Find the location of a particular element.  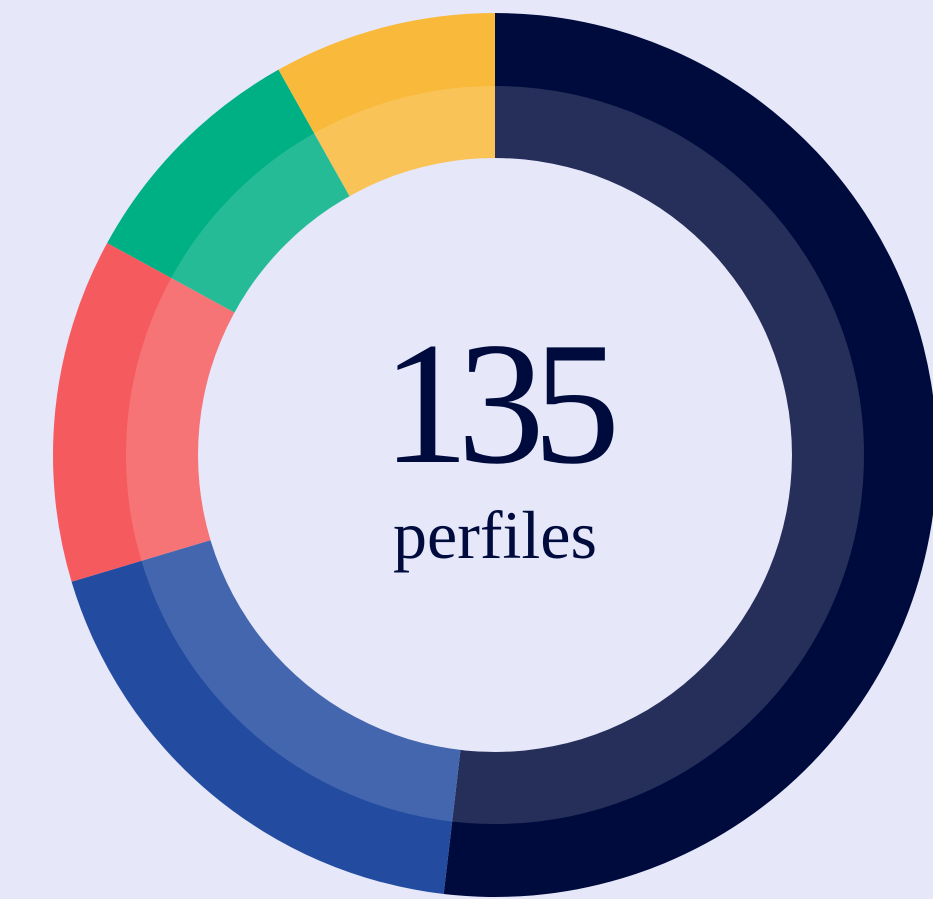

center-label: perfiles is located at coordinates (495, 535).